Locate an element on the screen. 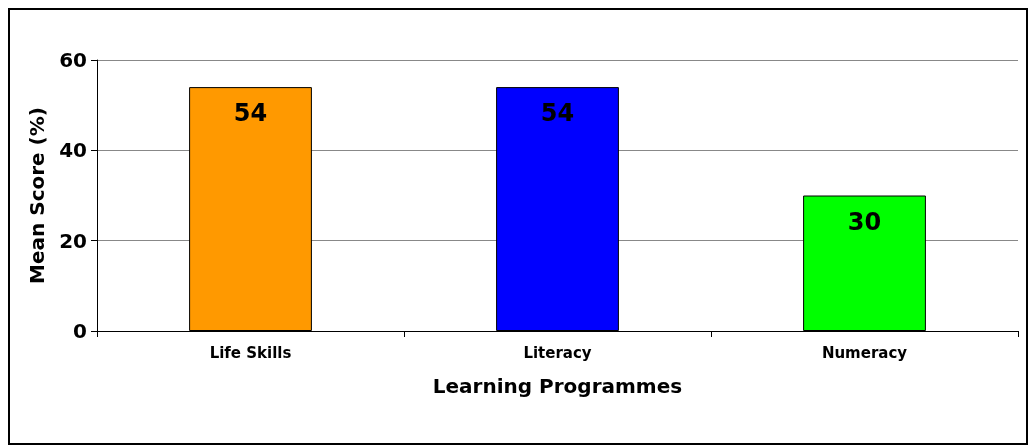 This screenshot has width=1034, height=447. y-tick-label: 60 is located at coordinates (73, 60).